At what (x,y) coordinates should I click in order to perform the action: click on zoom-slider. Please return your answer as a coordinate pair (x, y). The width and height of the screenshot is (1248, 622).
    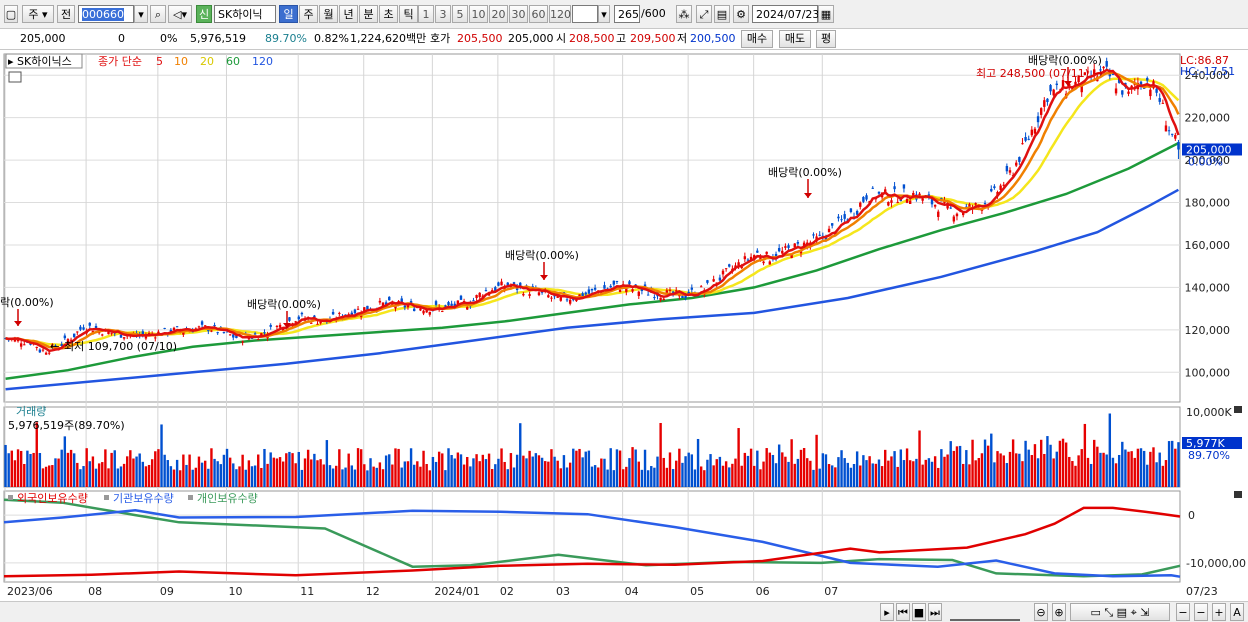
    Looking at the image, I should click on (985, 612).